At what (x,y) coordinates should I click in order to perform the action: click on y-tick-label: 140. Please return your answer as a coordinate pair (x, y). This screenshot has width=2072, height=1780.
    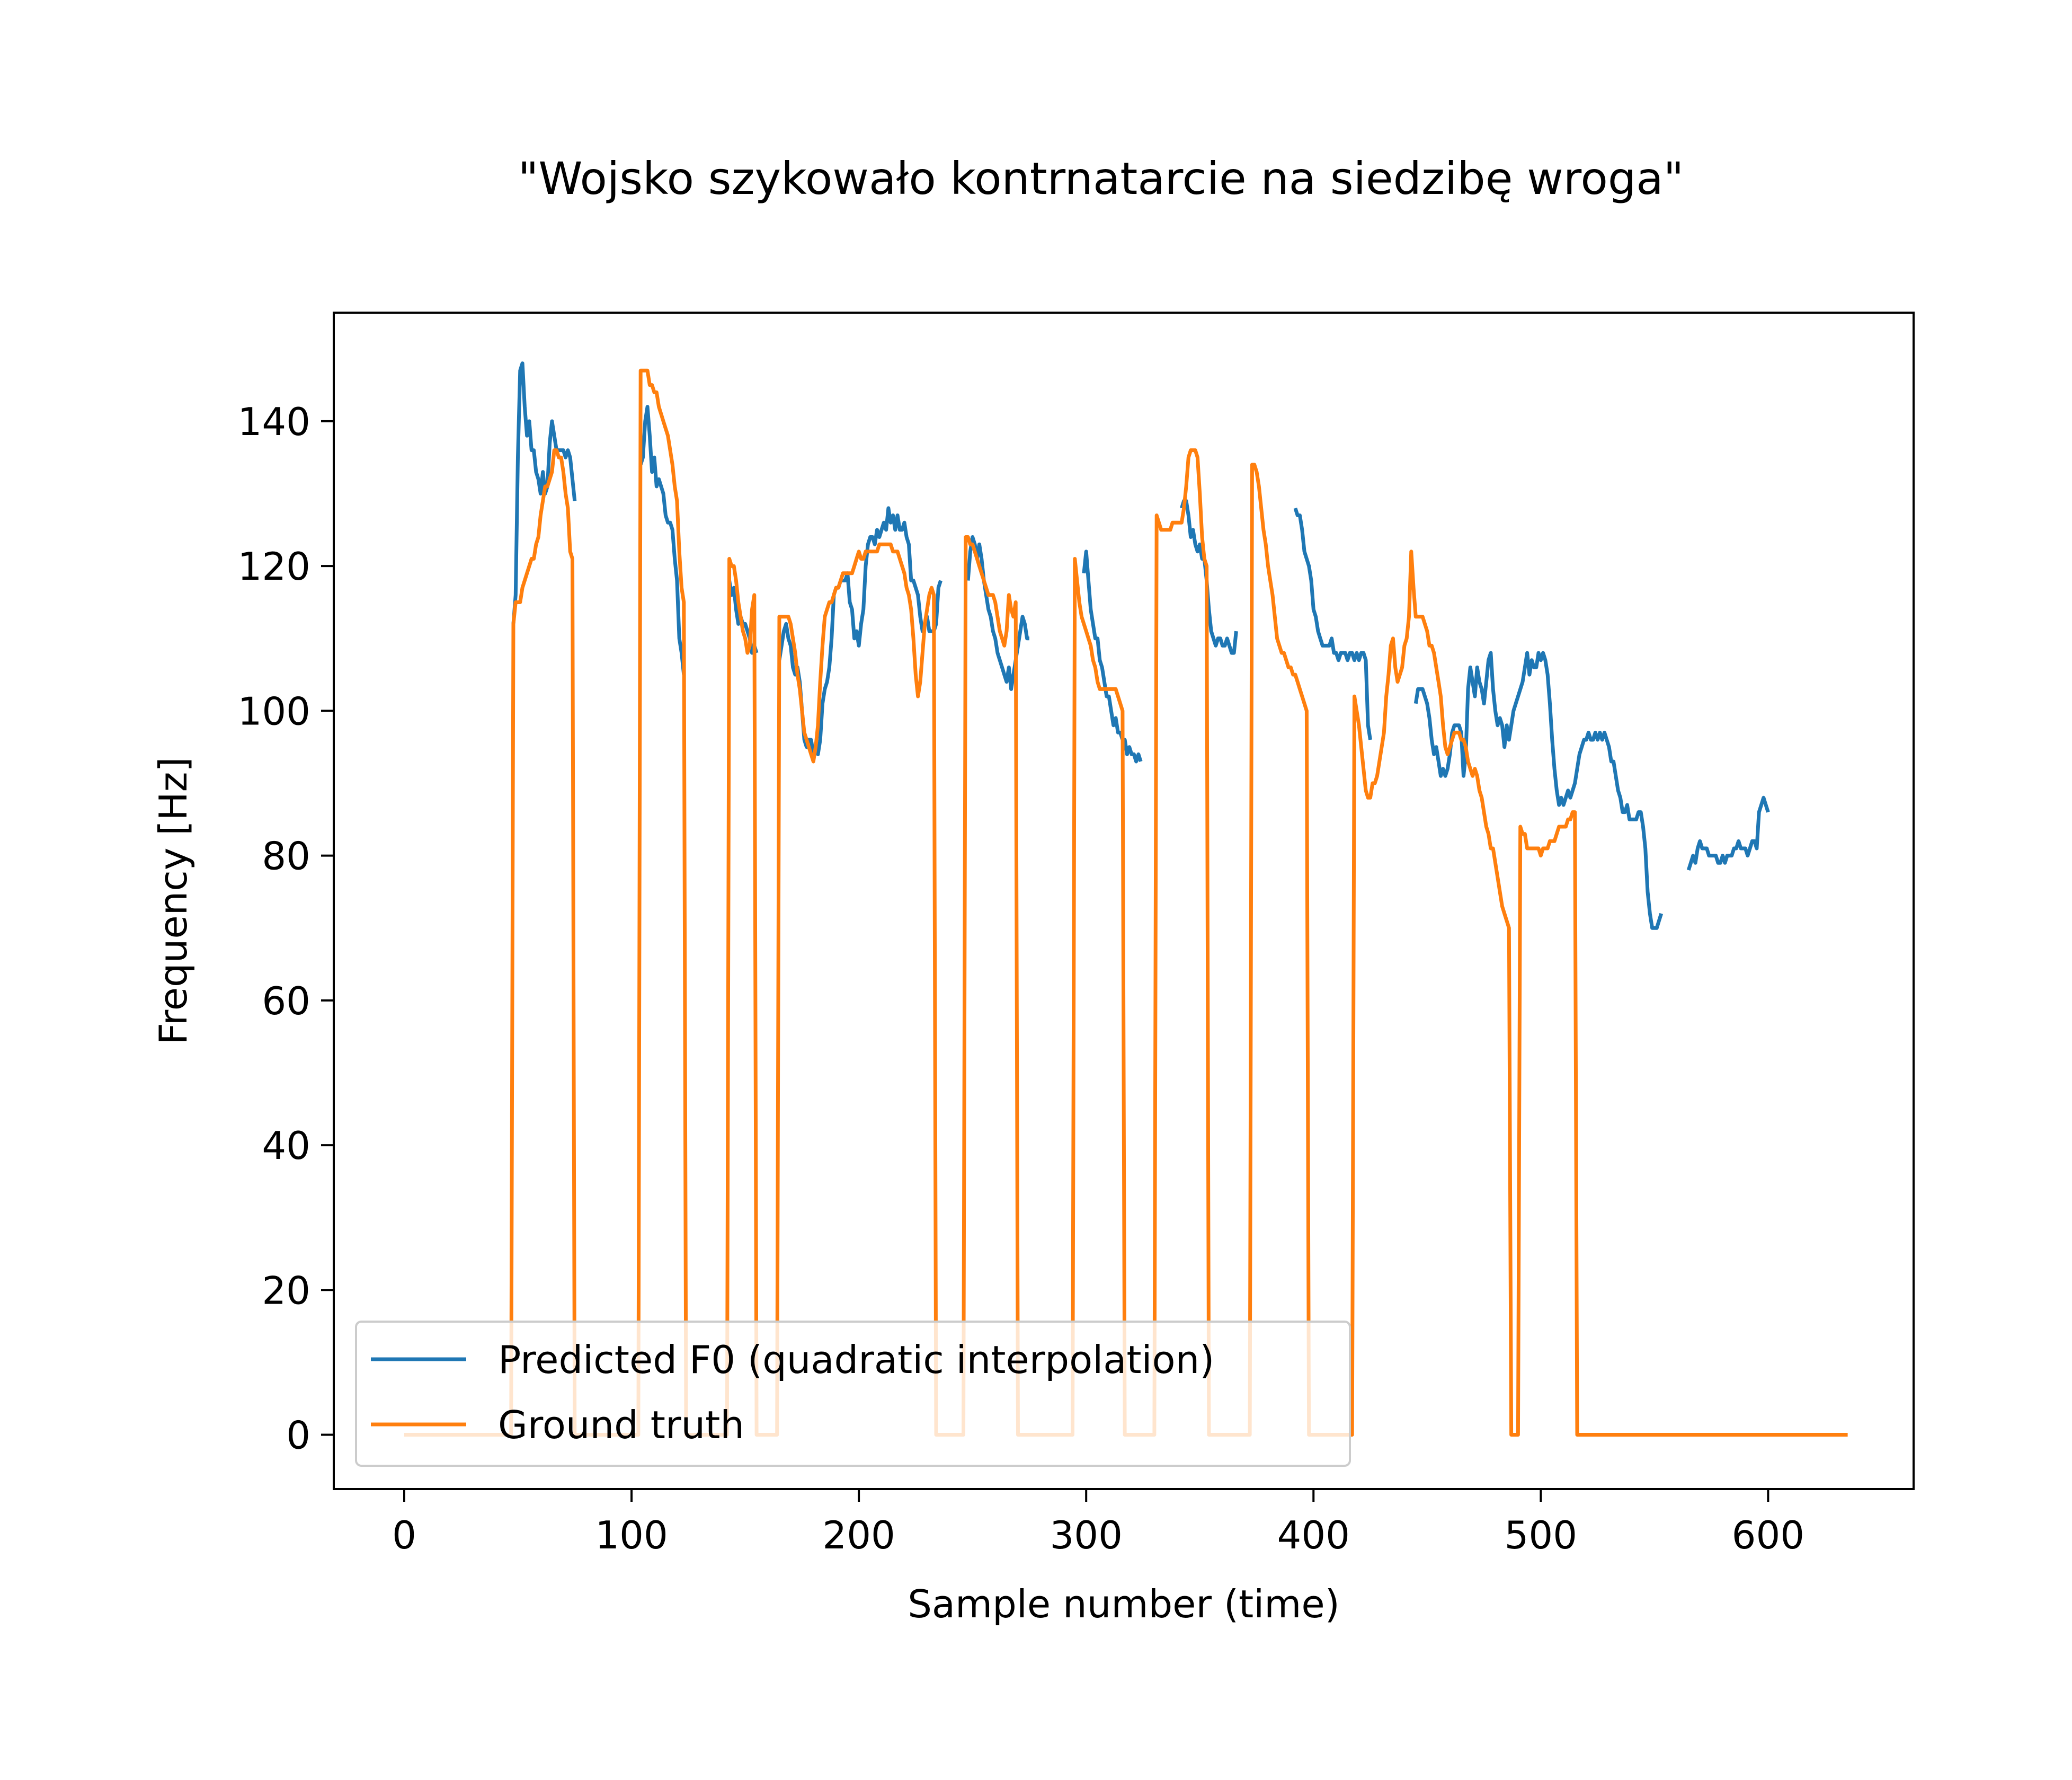
    Looking at the image, I should click on (274, 422).